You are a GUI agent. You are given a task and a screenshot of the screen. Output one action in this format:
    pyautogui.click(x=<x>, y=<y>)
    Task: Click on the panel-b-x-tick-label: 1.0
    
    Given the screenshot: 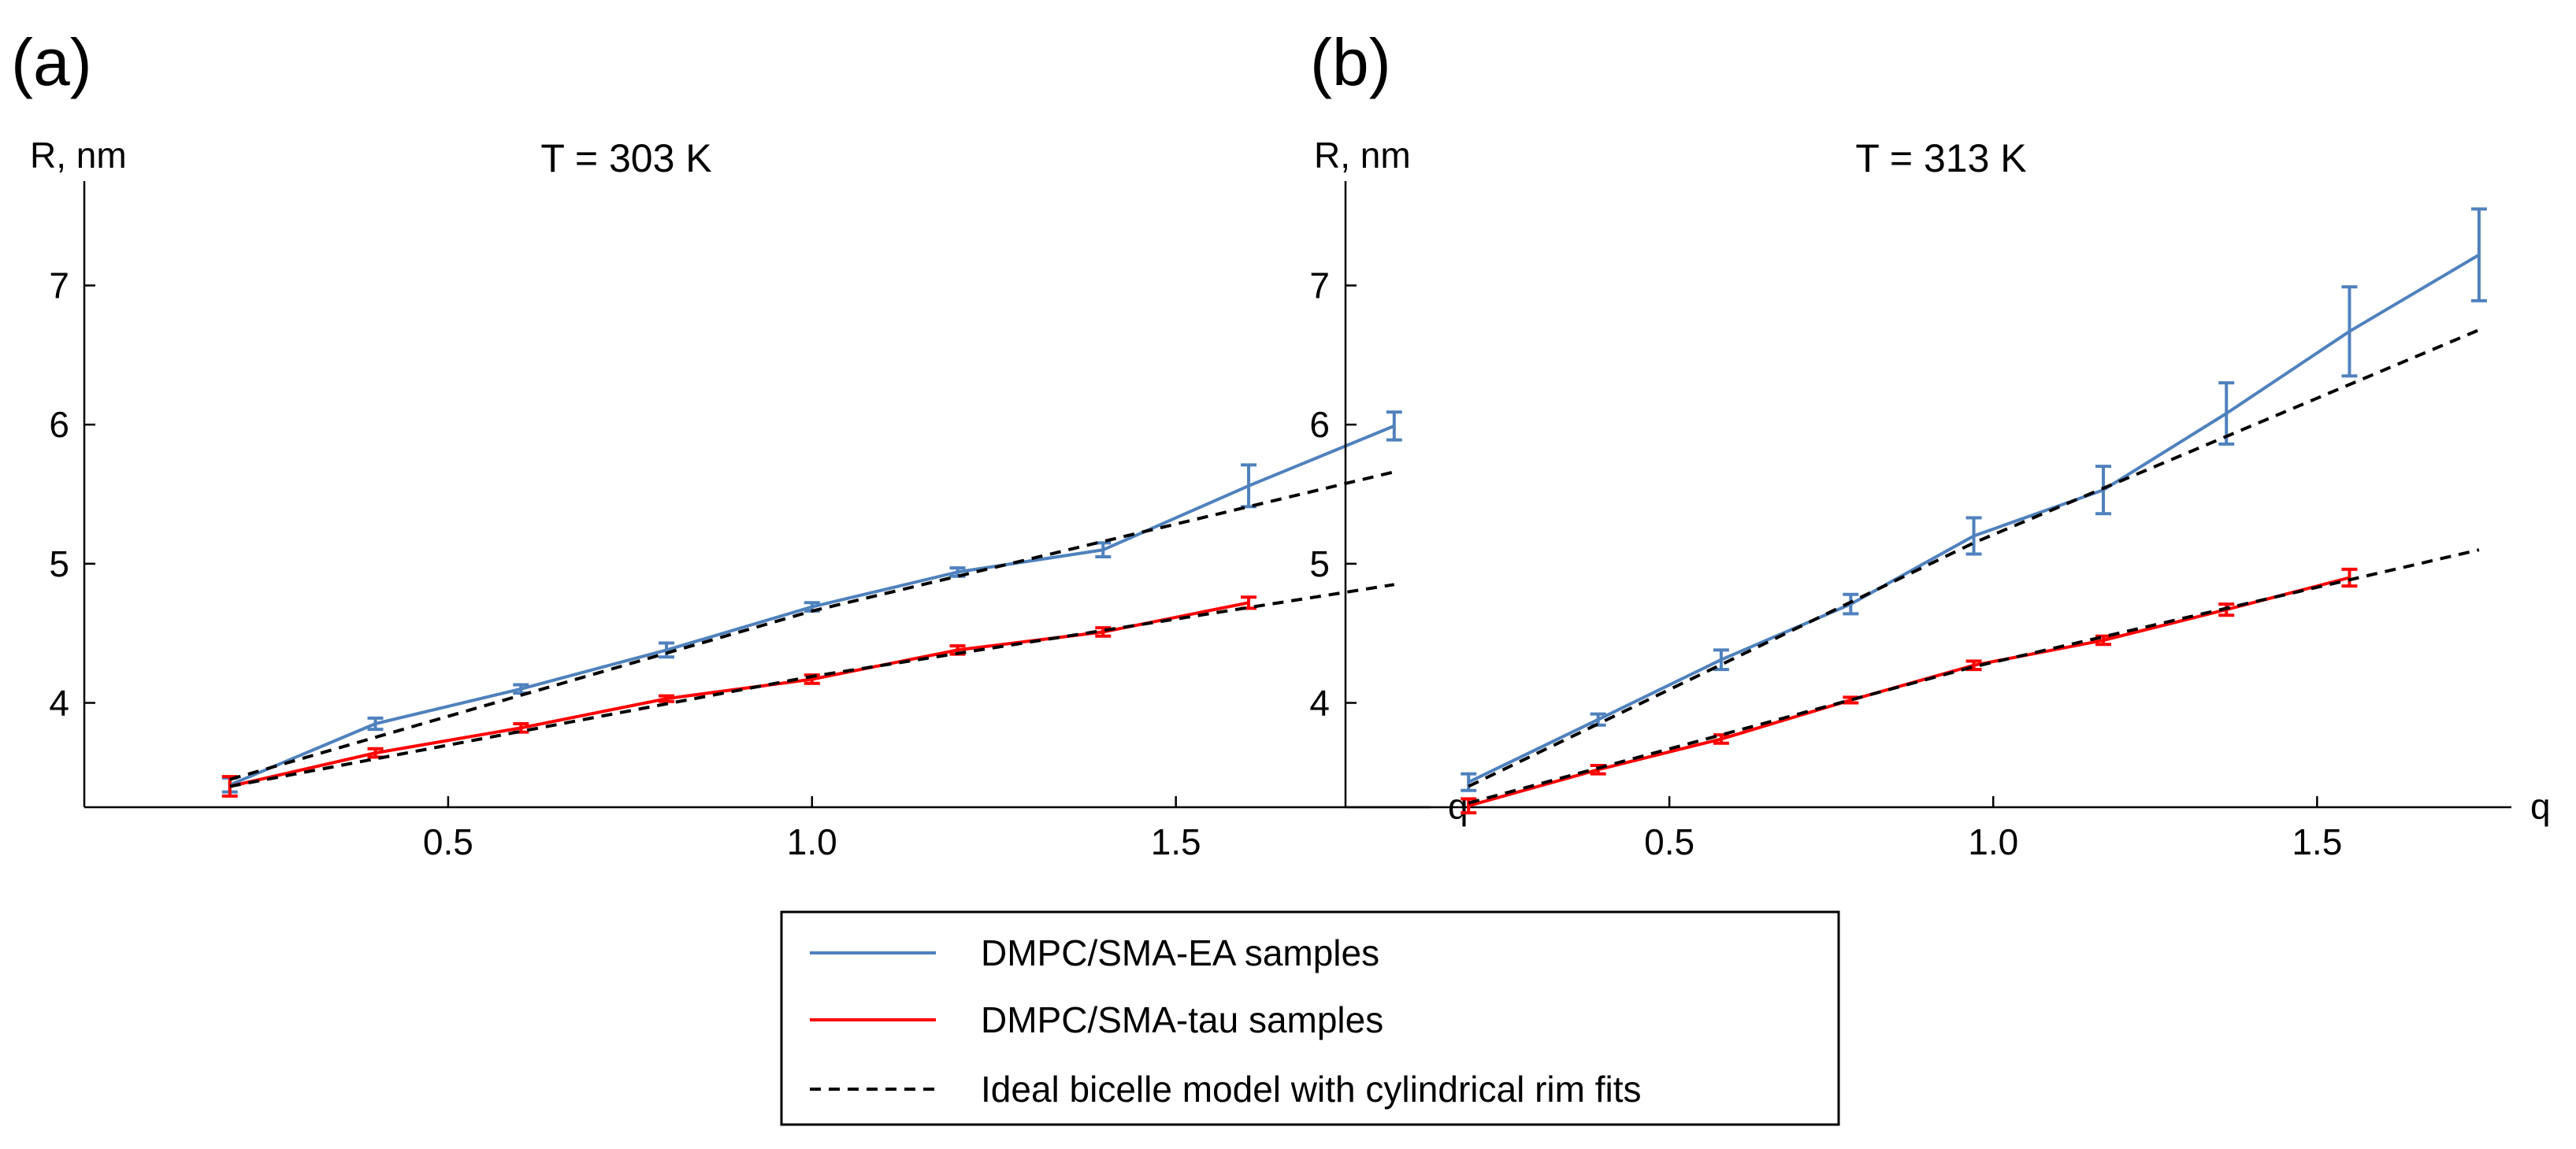 What is the action you would take?
    pyautogui.click(x=1993, y=841)
    